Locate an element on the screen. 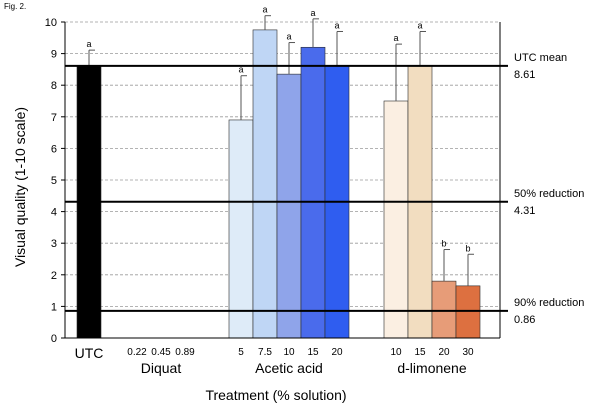  y-tick-label: 3 is located at coordinates (54, 244).